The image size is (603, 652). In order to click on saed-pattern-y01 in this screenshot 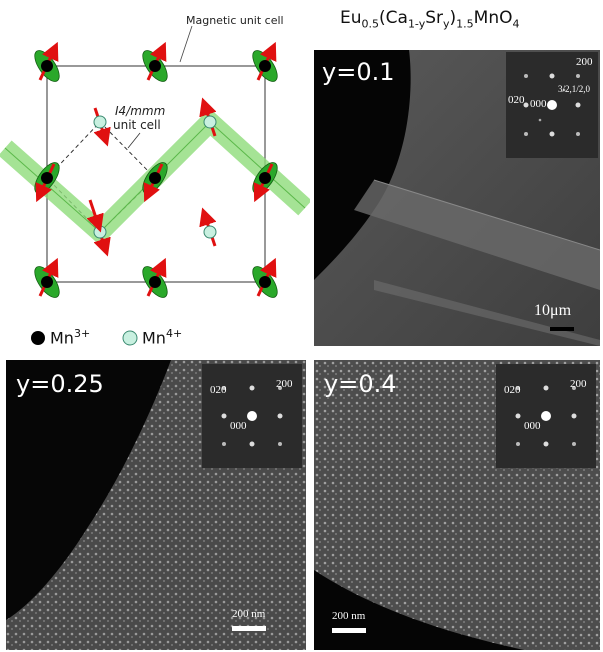, I will do `click(552, 105)`.